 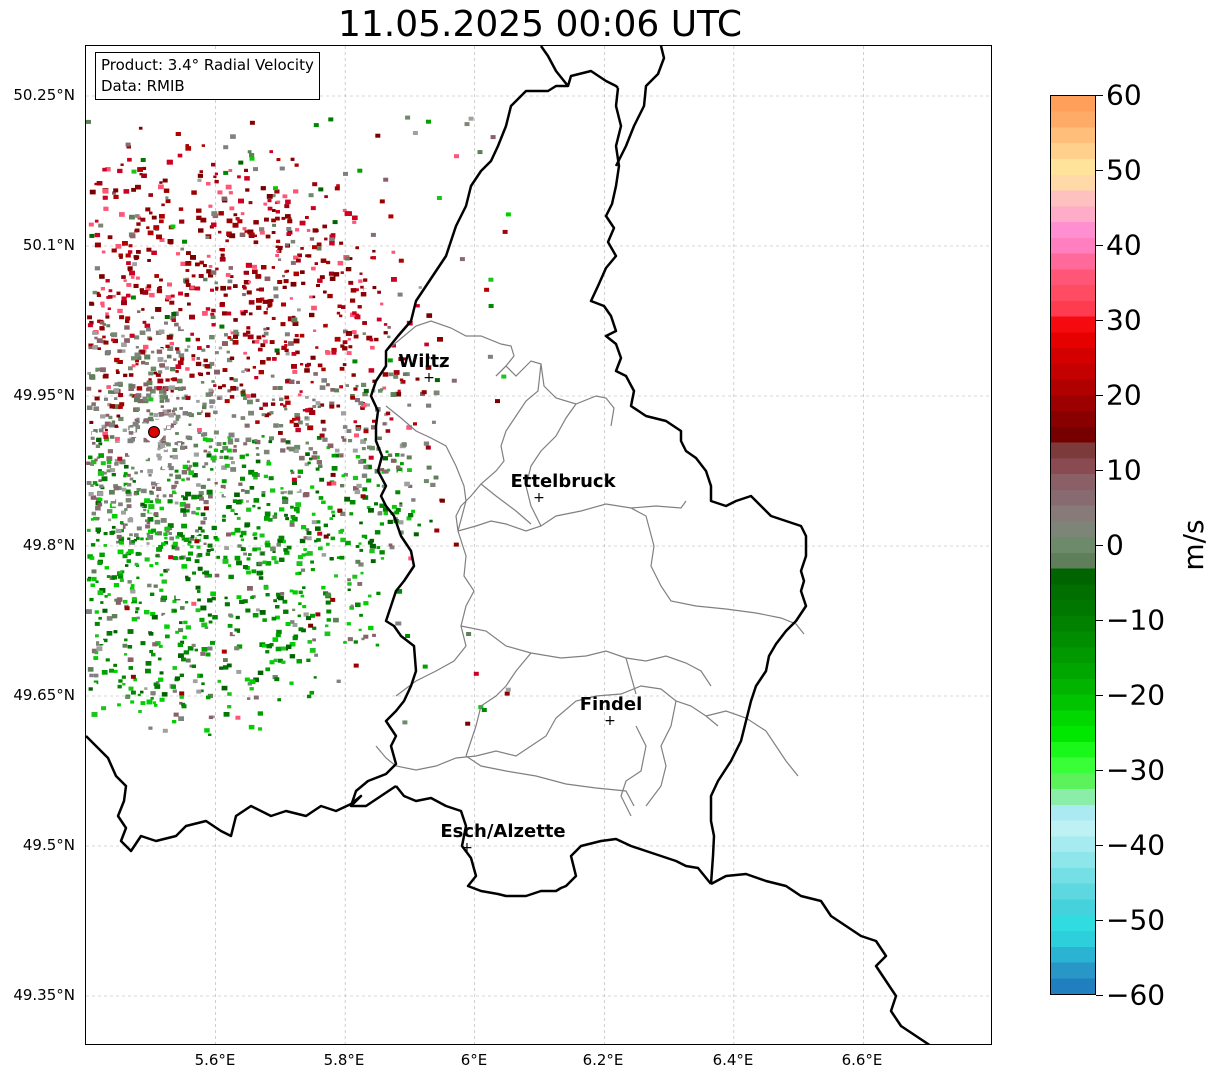 I want to click on colorbar-unit-label: m/s, so click(x=1192, y=545).